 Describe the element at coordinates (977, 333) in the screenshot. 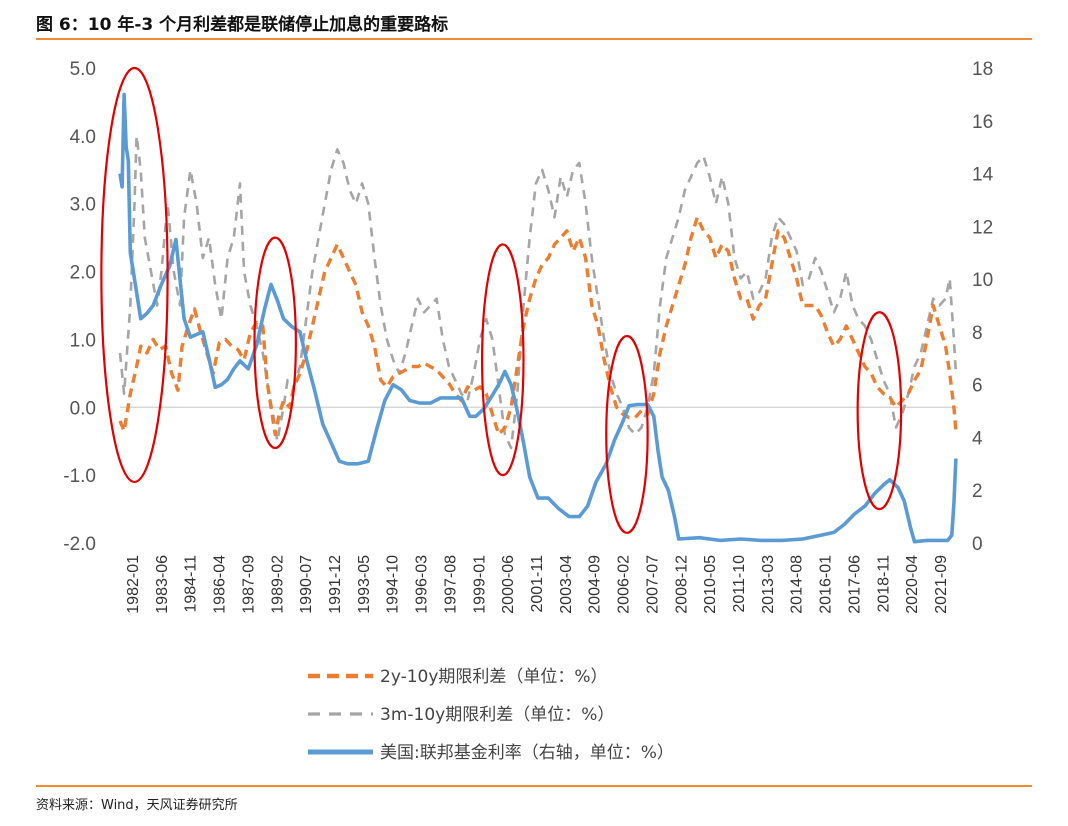

I see `y-right-tick-label: 8` at that location.